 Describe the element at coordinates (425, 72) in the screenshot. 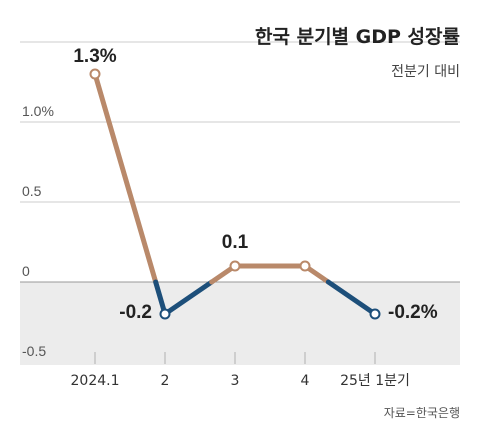

I see `chart-subtitle: 전분기 대비` at that location.